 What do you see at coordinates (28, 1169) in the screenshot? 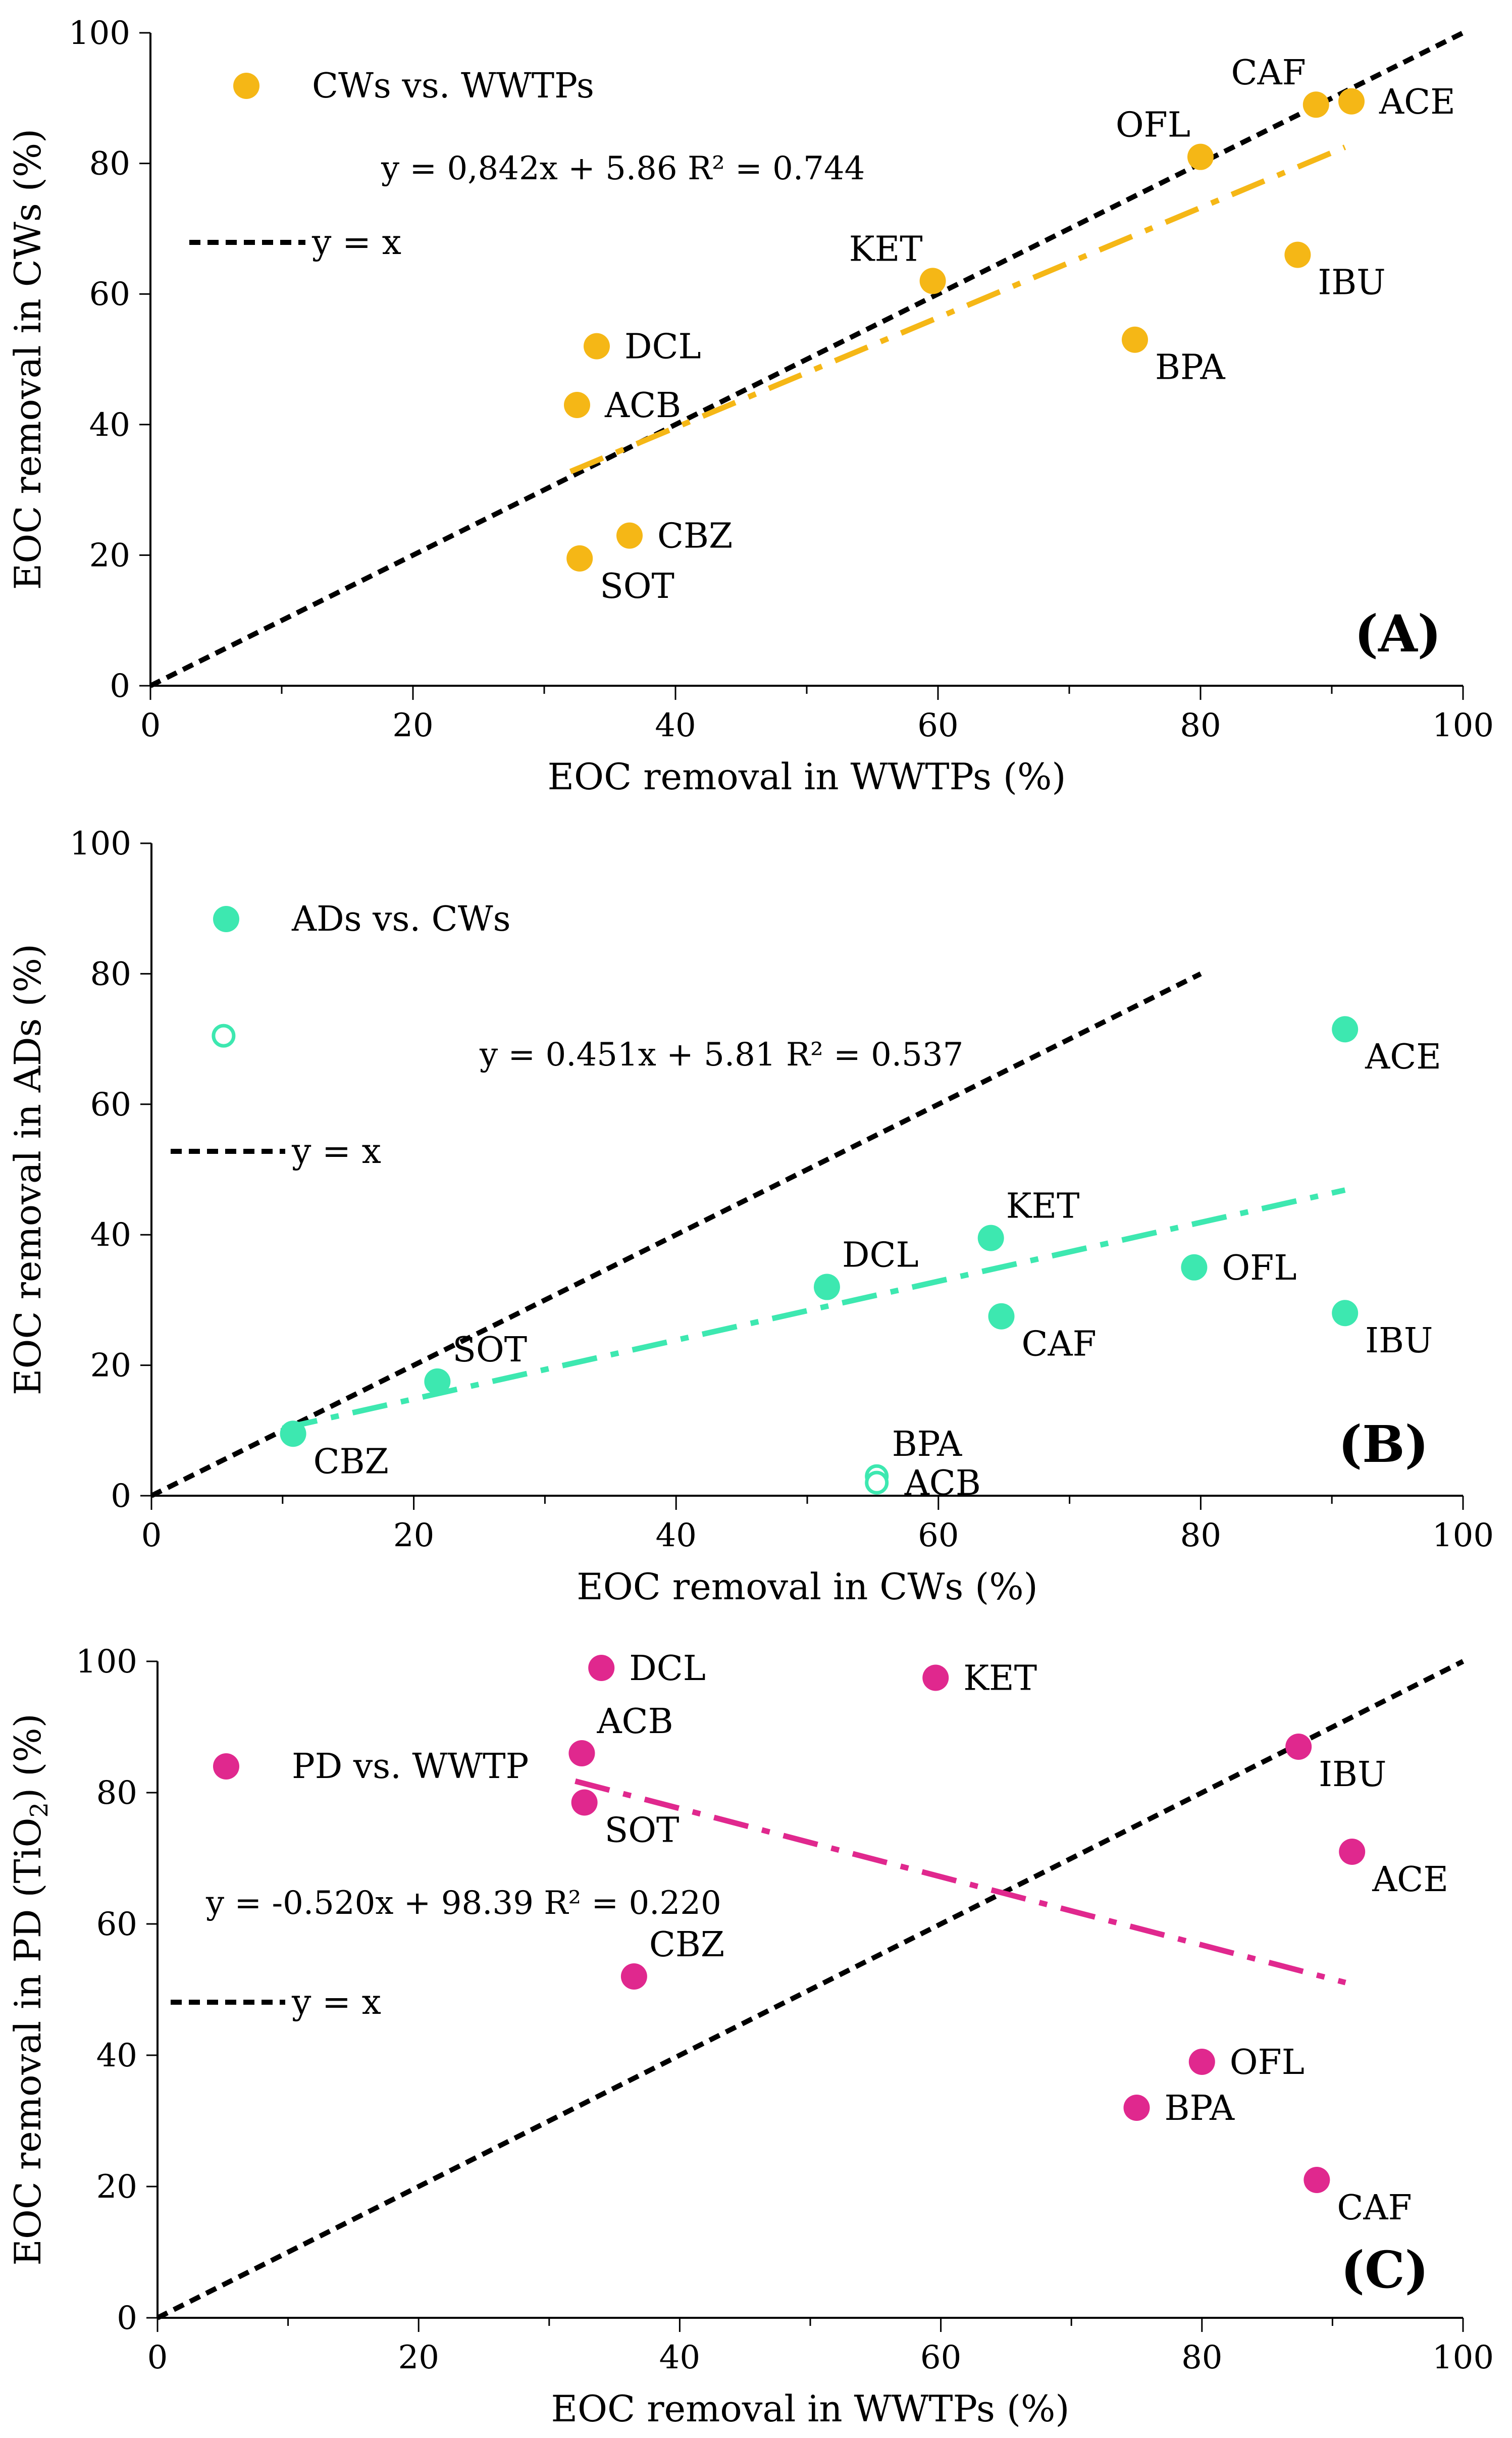
I see `y-axis-title: EOC removal in ADs (%)` at bounding box center [28, 1169].